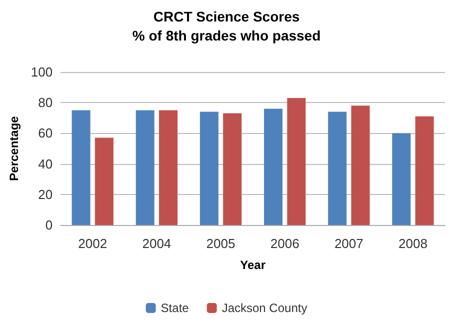 This screenshot has height=325, width=453. I want to click on x-tick-label: 2007, so click(349, 243).